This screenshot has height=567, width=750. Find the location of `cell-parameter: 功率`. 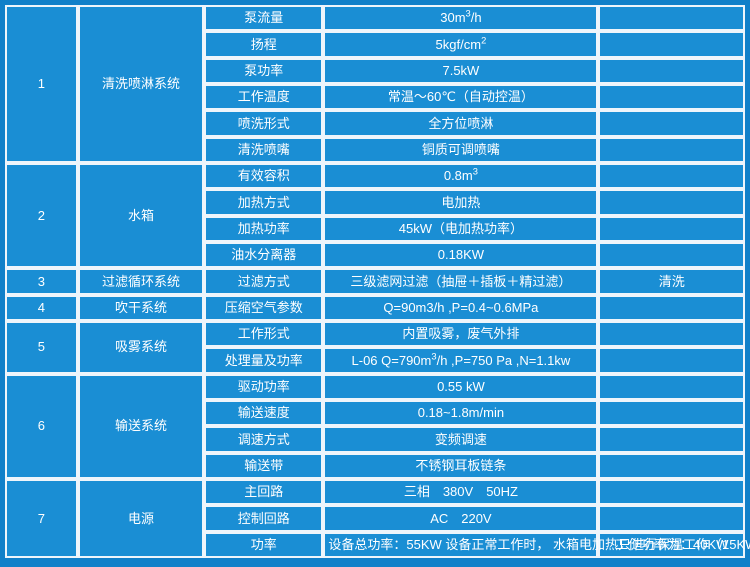

cell-parameter: 功率 is located at coordinates (264, 544).